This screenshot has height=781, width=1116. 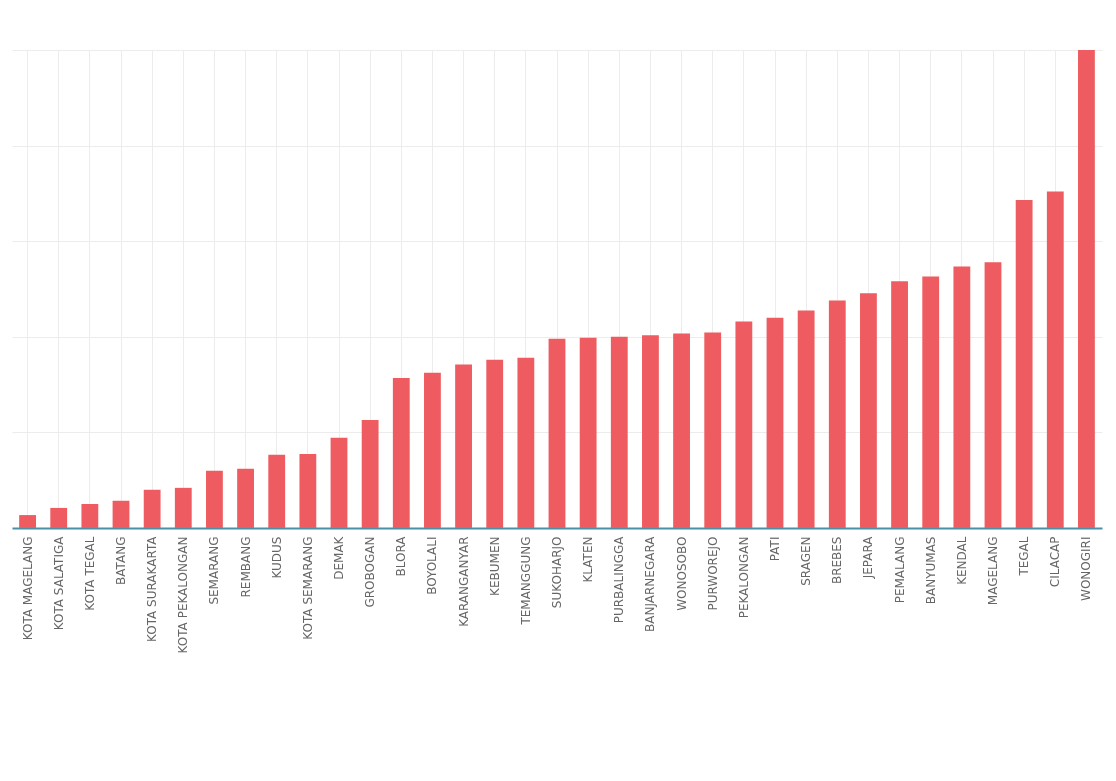 I want to click on x-tick-label: KOTA SURAKARTA, so click(x=152, y=588).